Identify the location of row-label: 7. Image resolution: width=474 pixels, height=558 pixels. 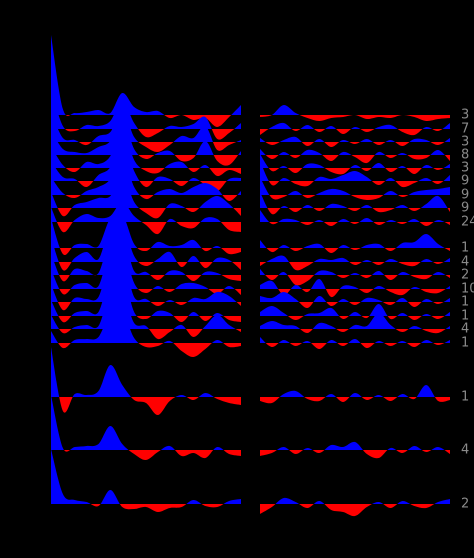
(465, 129).